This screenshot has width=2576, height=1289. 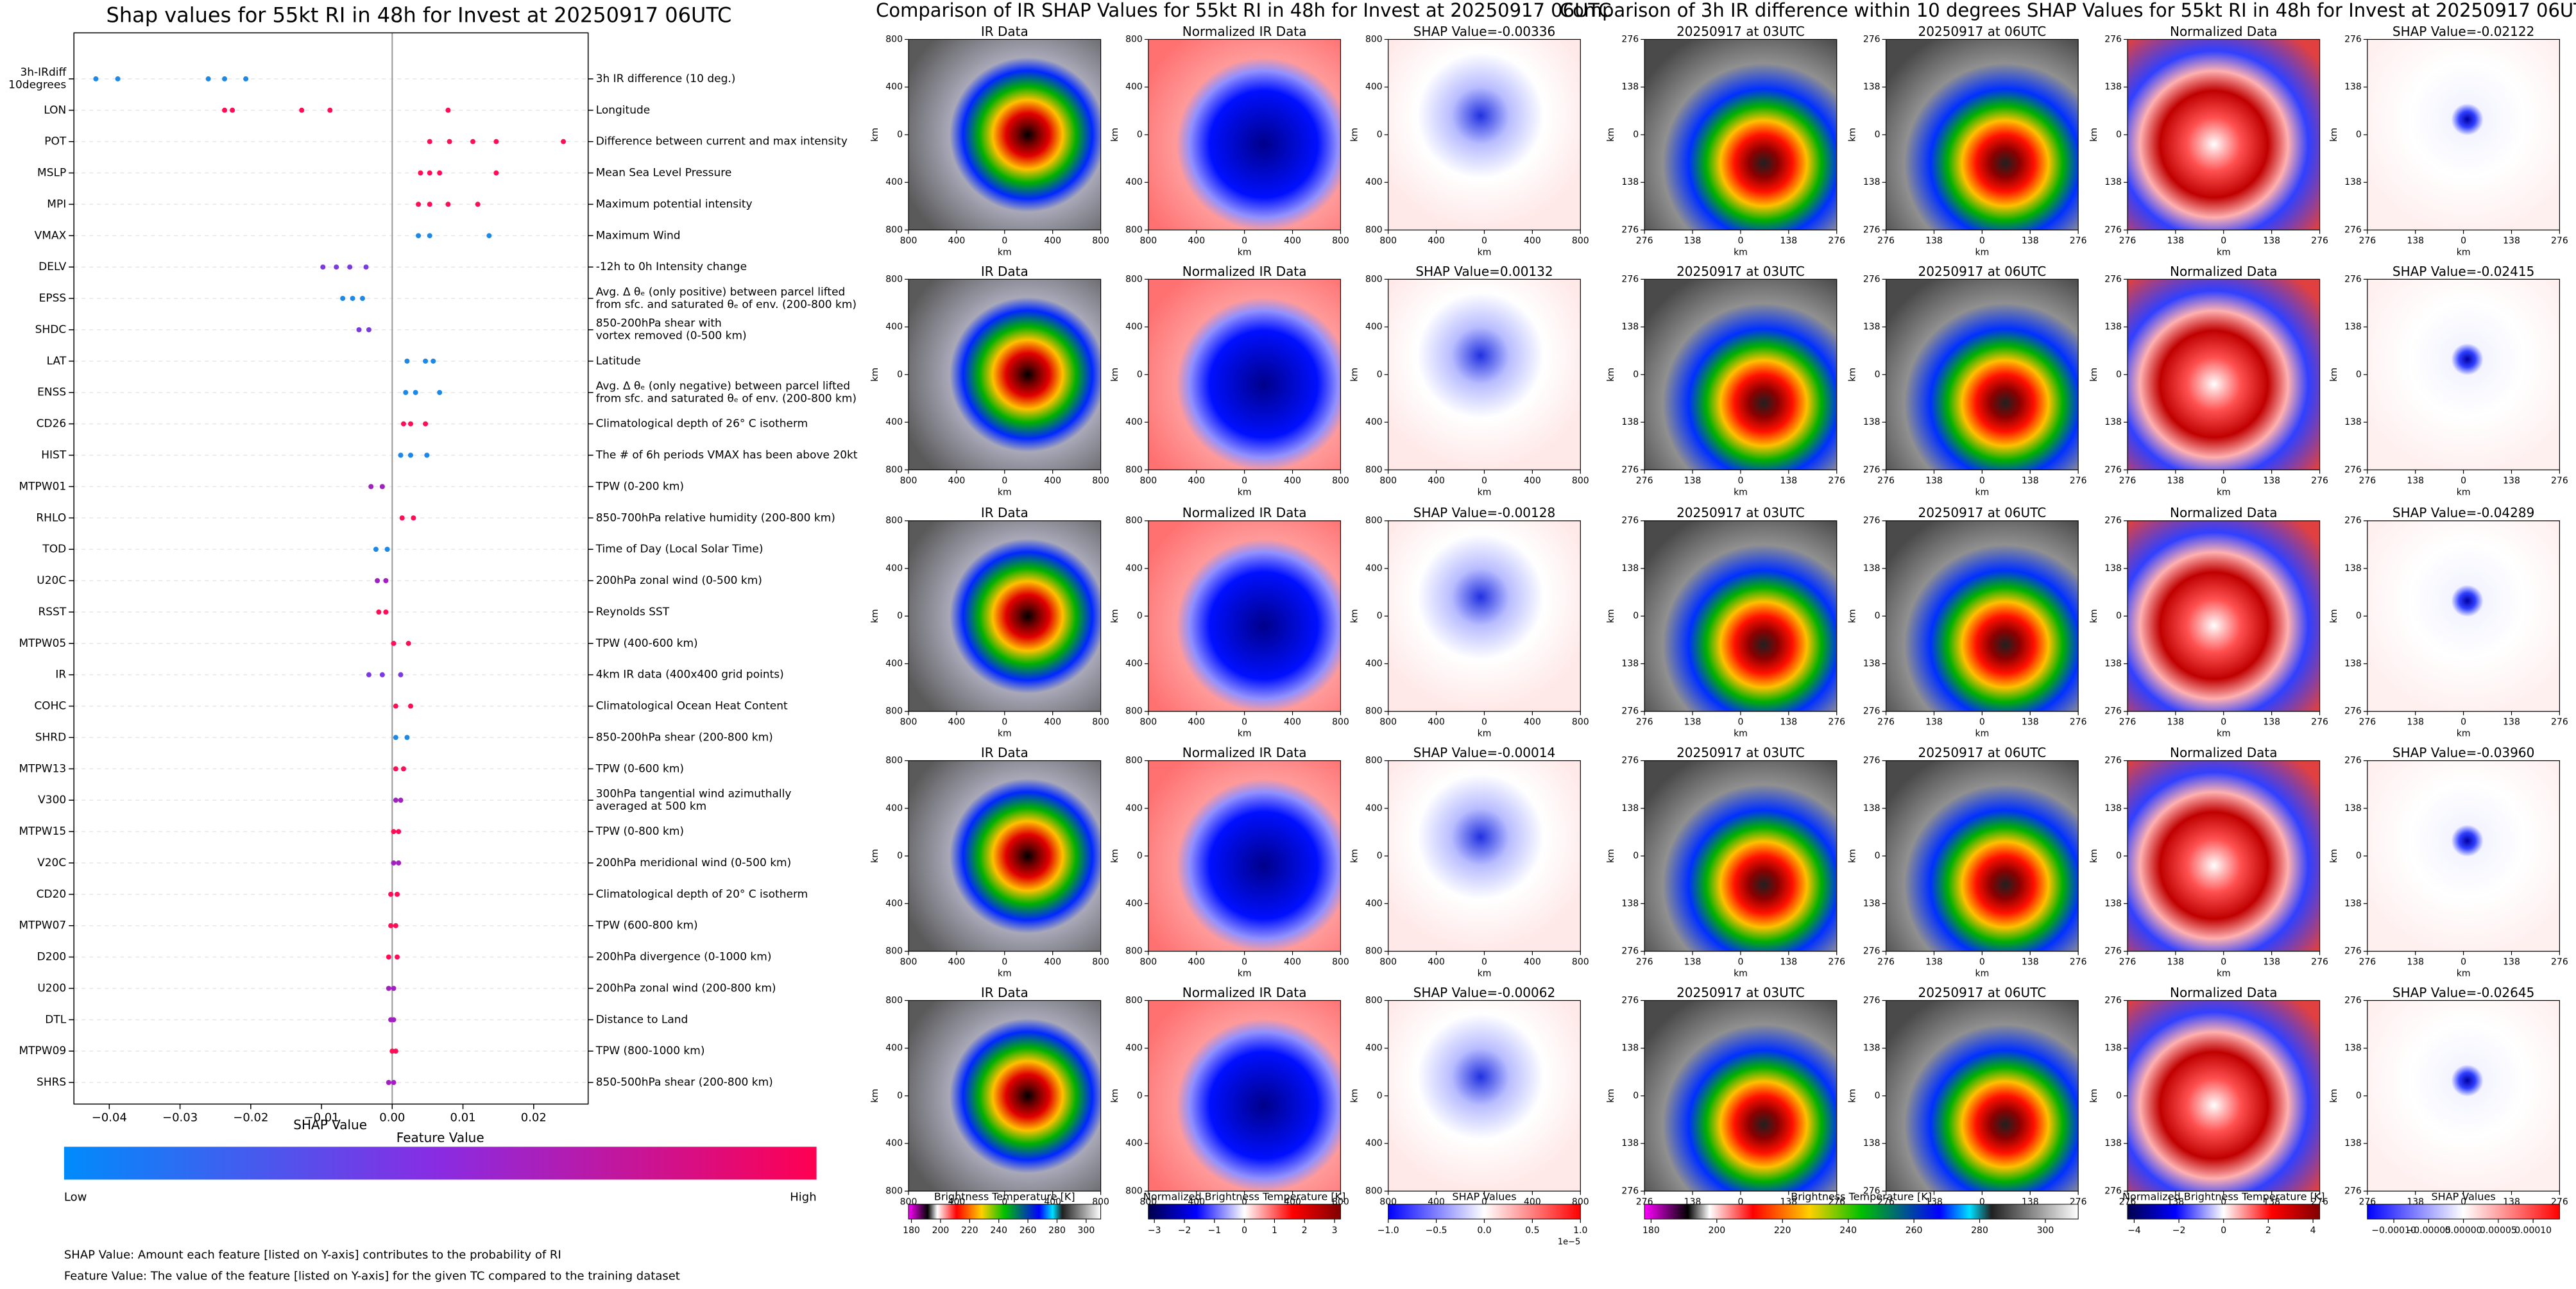 What do you see at coordinates (2223, 1196) in the screenshot?
I see `colorbar-label: Normalized Brightness Temperature [K]` at bounding box center [2223, 1196].